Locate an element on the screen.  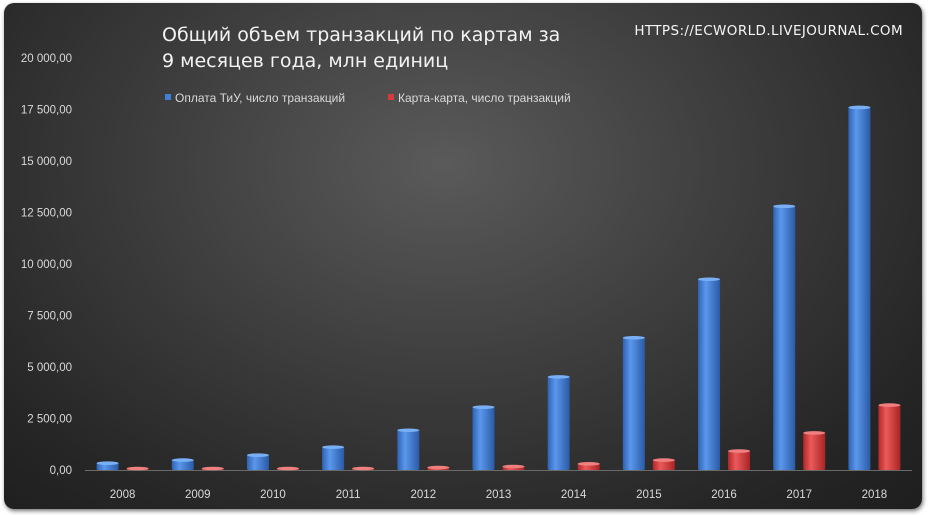
x-tick-label: 2018 is located at coordinates (875, 495).